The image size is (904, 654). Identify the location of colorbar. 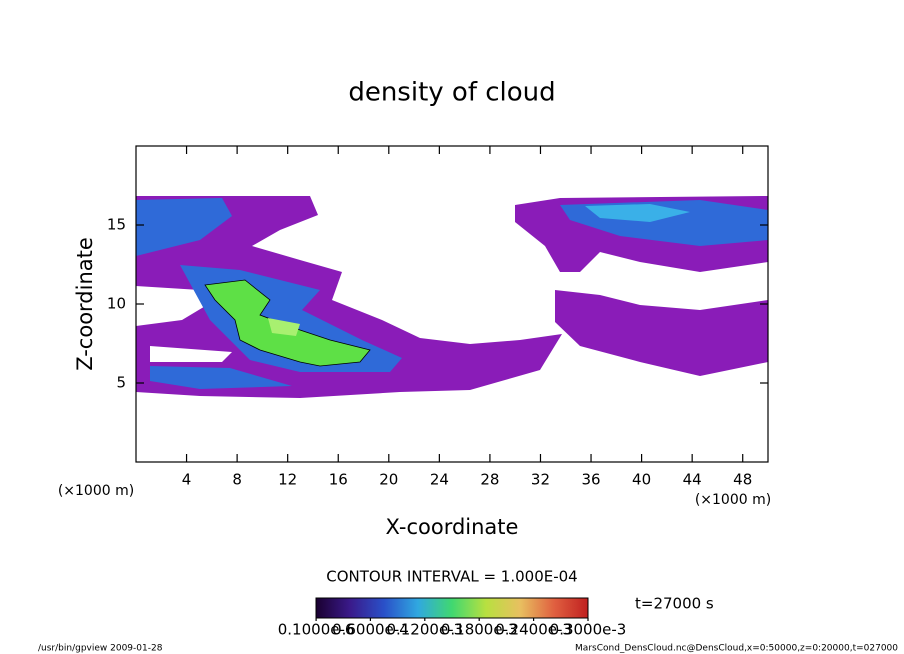
(452, 608).